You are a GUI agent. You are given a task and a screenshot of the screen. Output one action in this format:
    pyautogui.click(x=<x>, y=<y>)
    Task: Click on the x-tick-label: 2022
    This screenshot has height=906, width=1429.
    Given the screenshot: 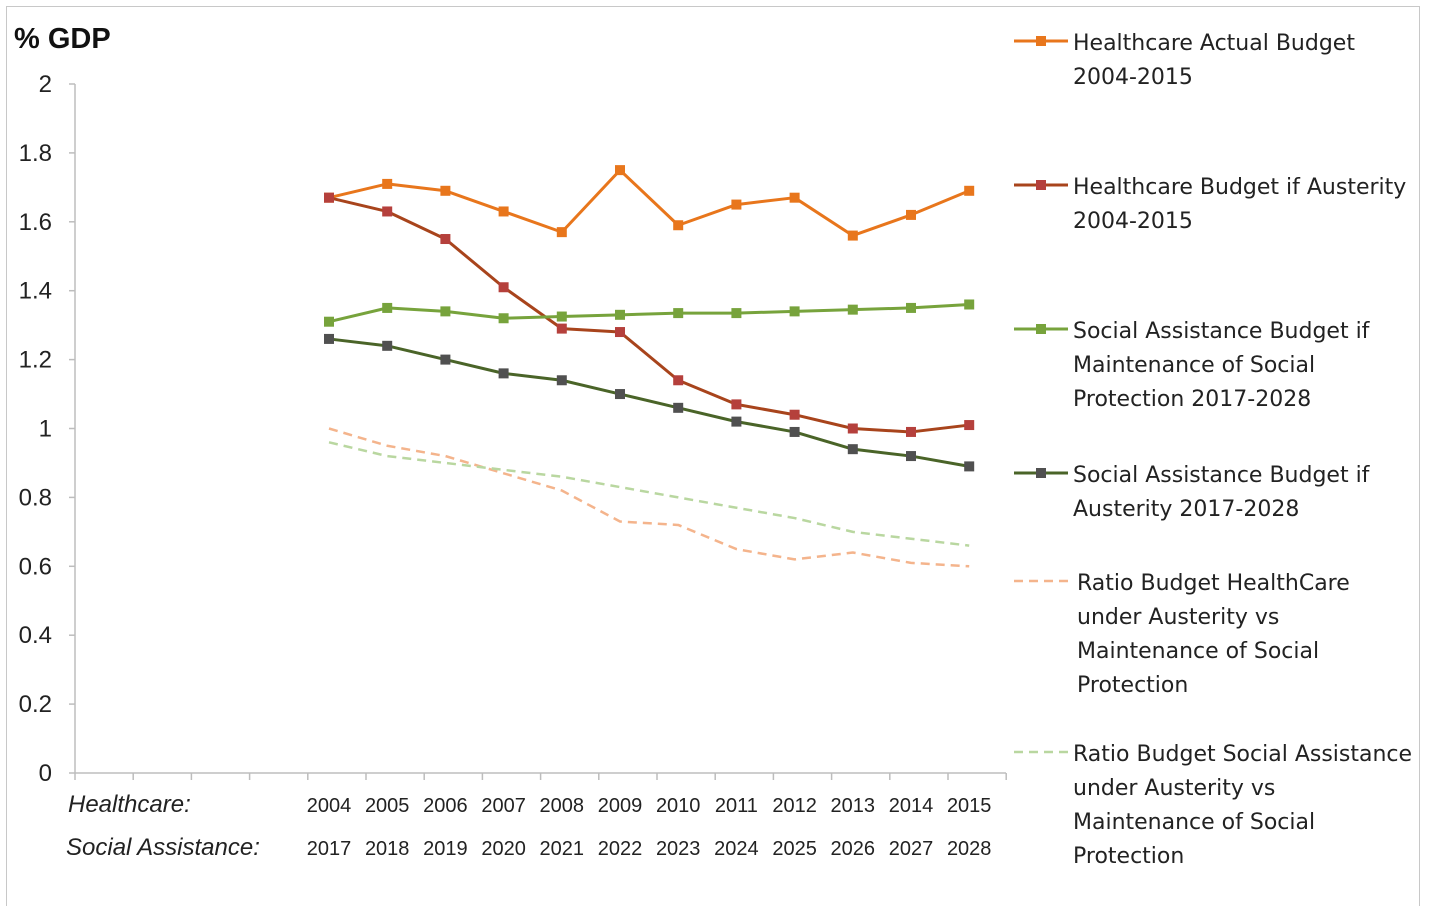 What is the action you would take?
    pyautogui.click(x=620, y=849)
    